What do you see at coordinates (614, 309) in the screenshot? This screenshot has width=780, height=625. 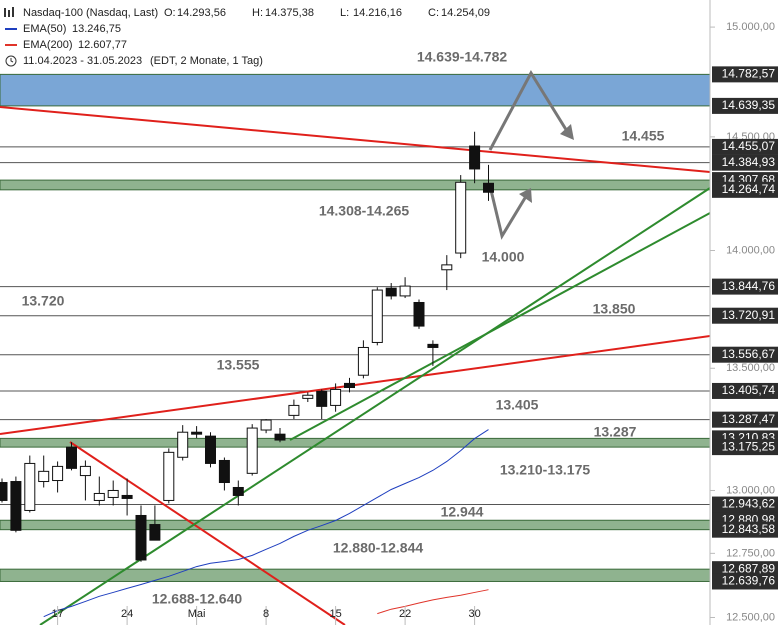 I see `annotation: 13.850` at bounding box center [614, 309].